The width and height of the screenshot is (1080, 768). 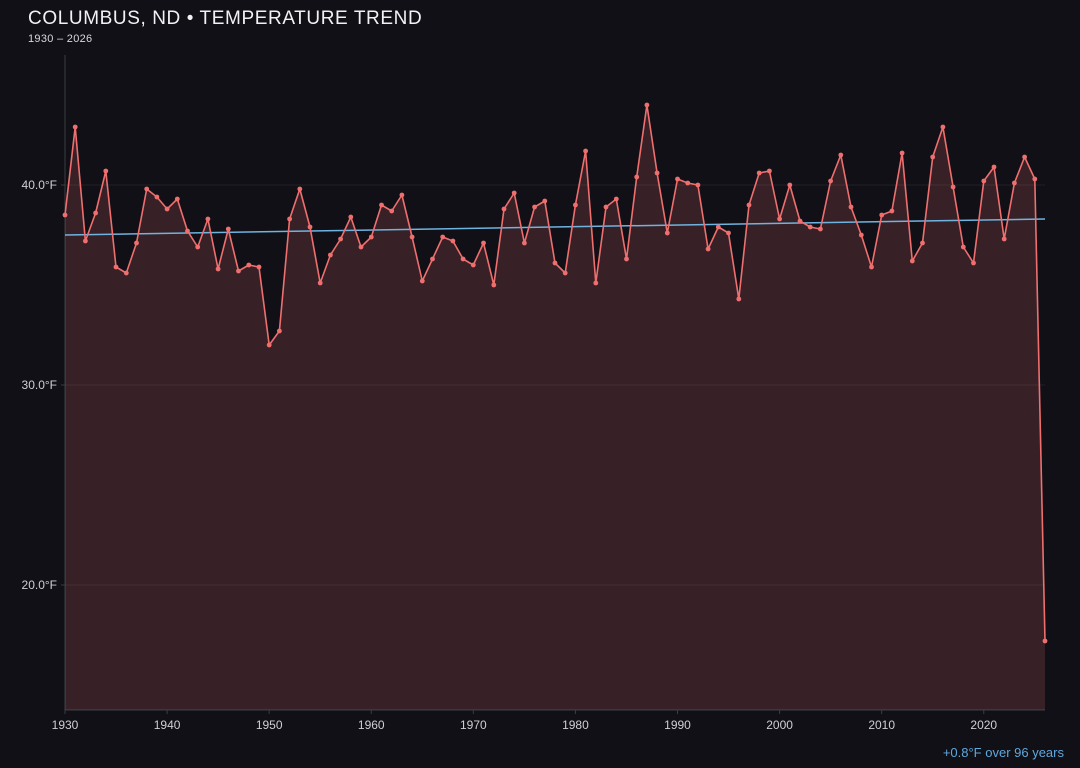 I want to click on x-tick-label: 1990, so click(x=677, y=725).